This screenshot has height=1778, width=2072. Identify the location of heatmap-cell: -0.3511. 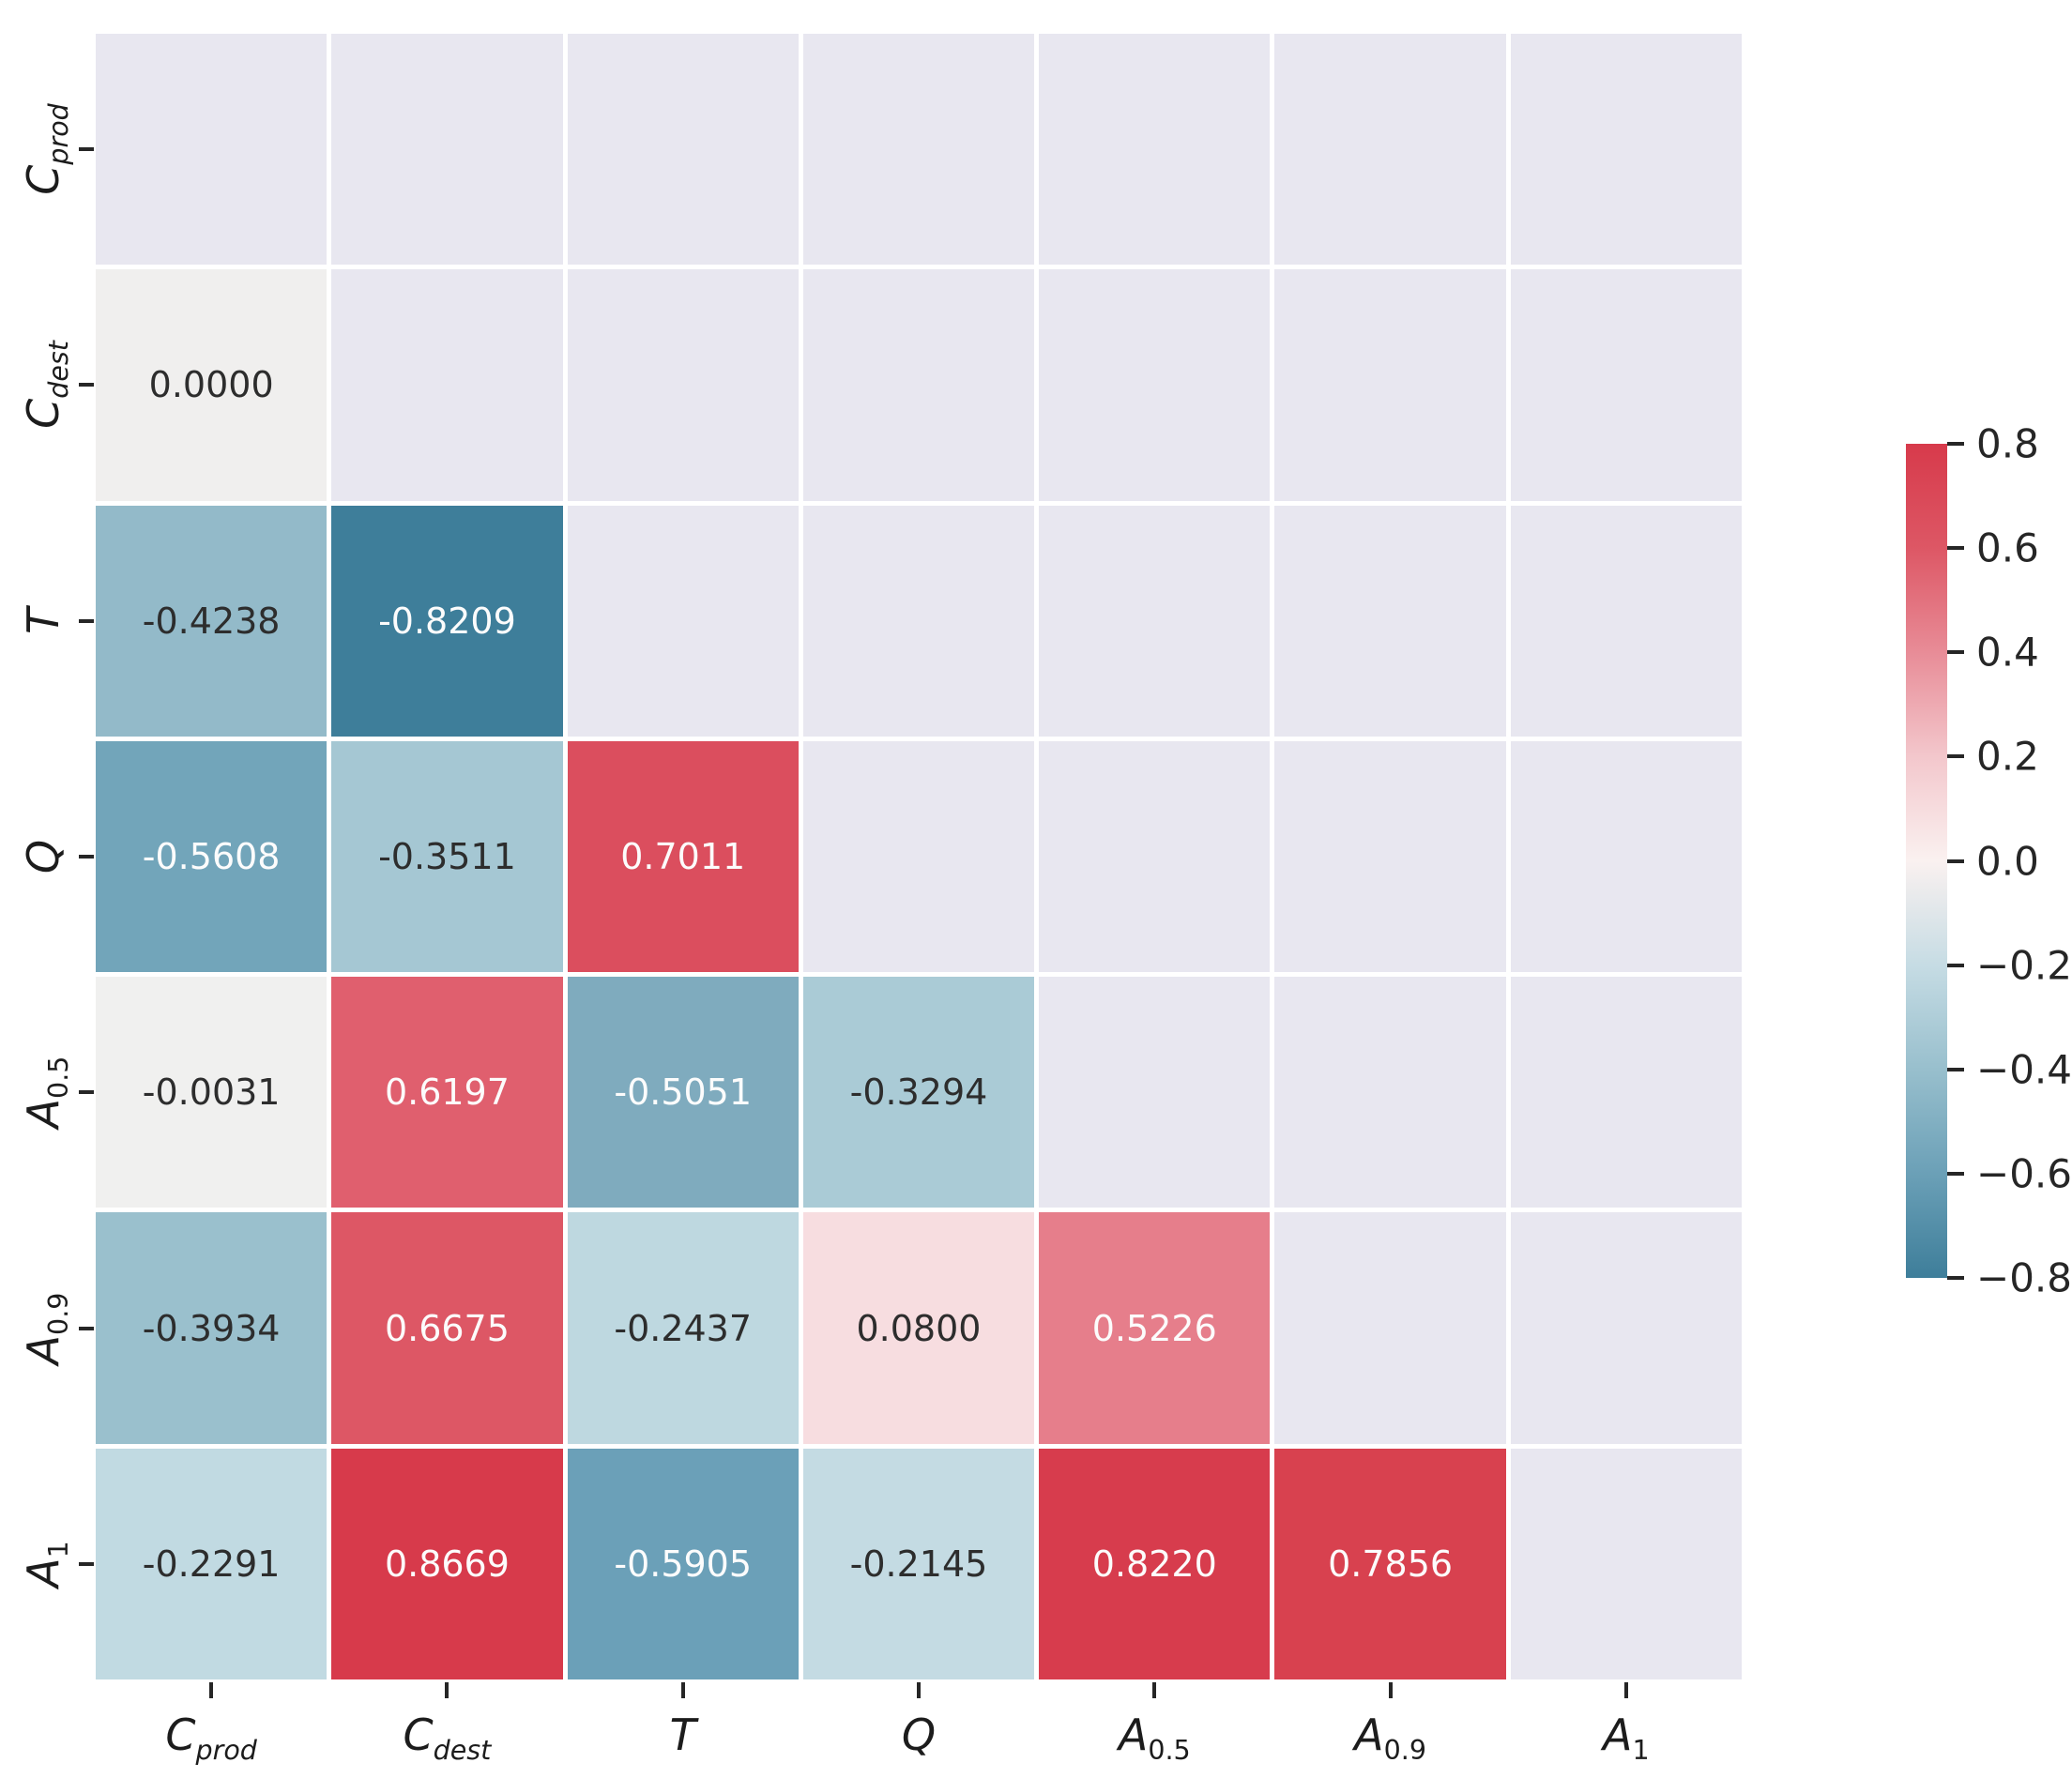
(447, 856).